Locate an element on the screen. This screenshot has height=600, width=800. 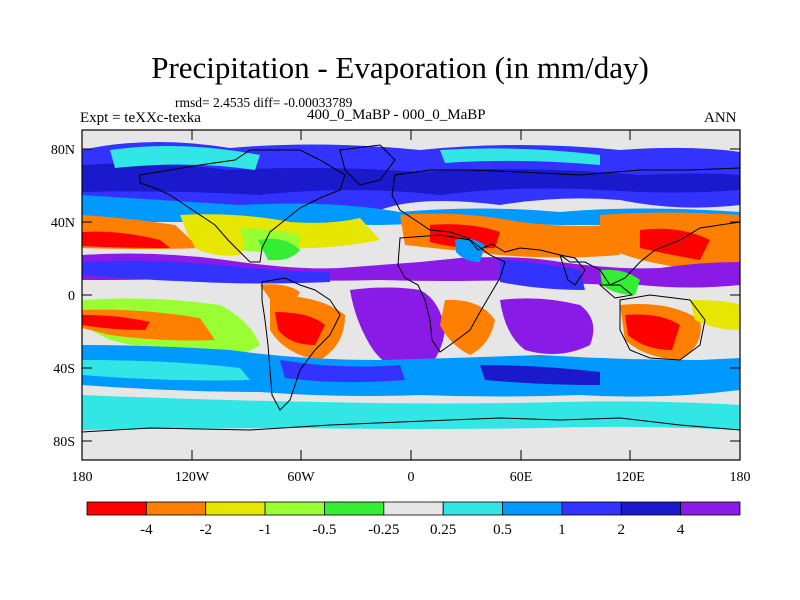
y-label-40n: 40N is located at coordinates (63, 223).